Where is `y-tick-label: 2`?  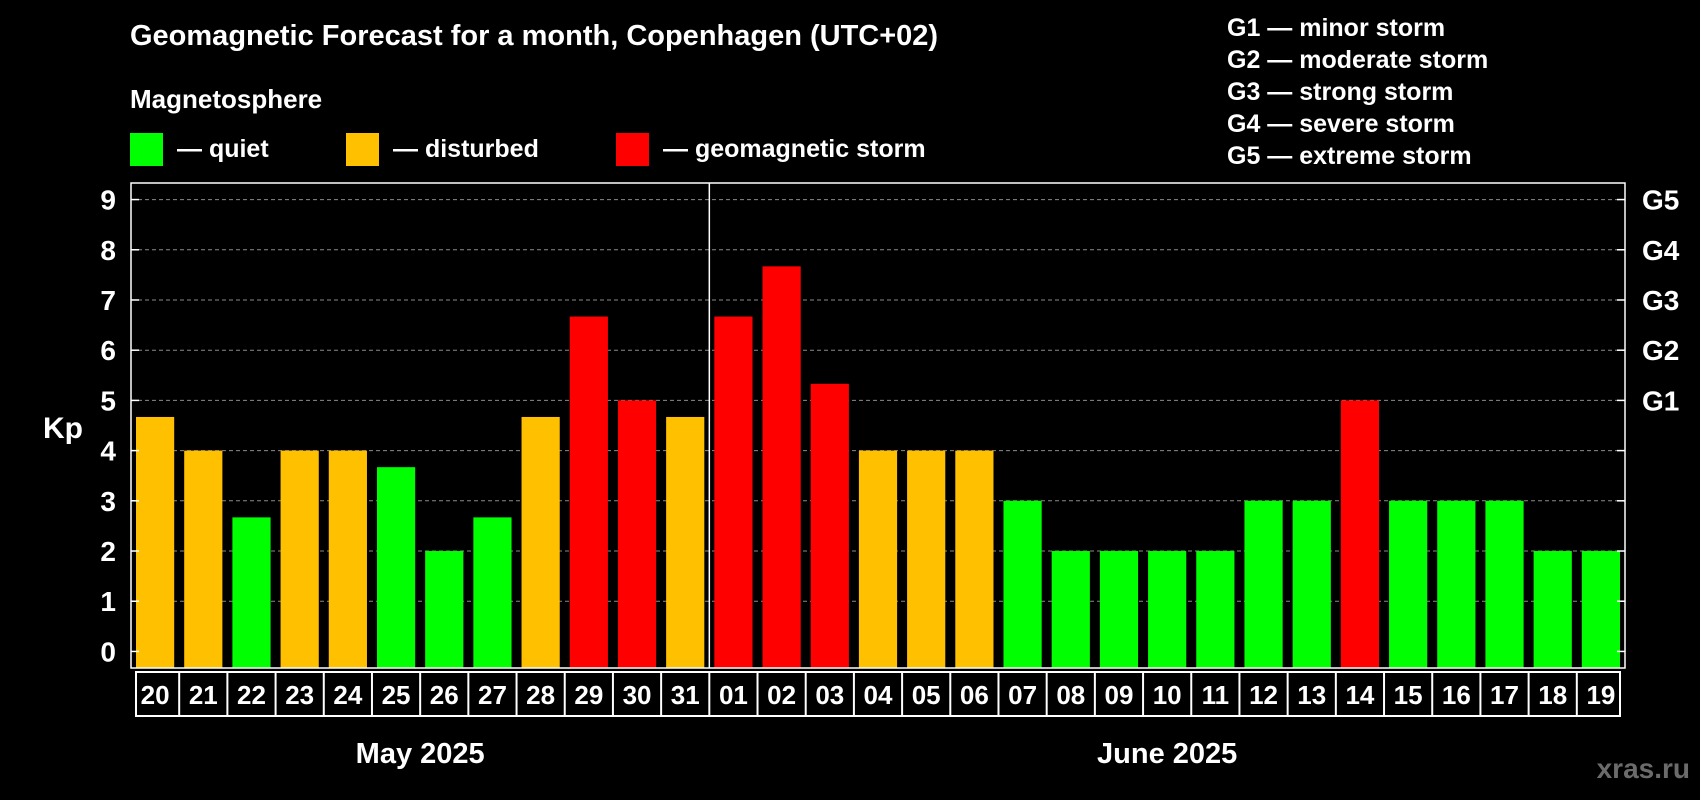
y-tick-label: 2 is located at coordinates (108, 551).